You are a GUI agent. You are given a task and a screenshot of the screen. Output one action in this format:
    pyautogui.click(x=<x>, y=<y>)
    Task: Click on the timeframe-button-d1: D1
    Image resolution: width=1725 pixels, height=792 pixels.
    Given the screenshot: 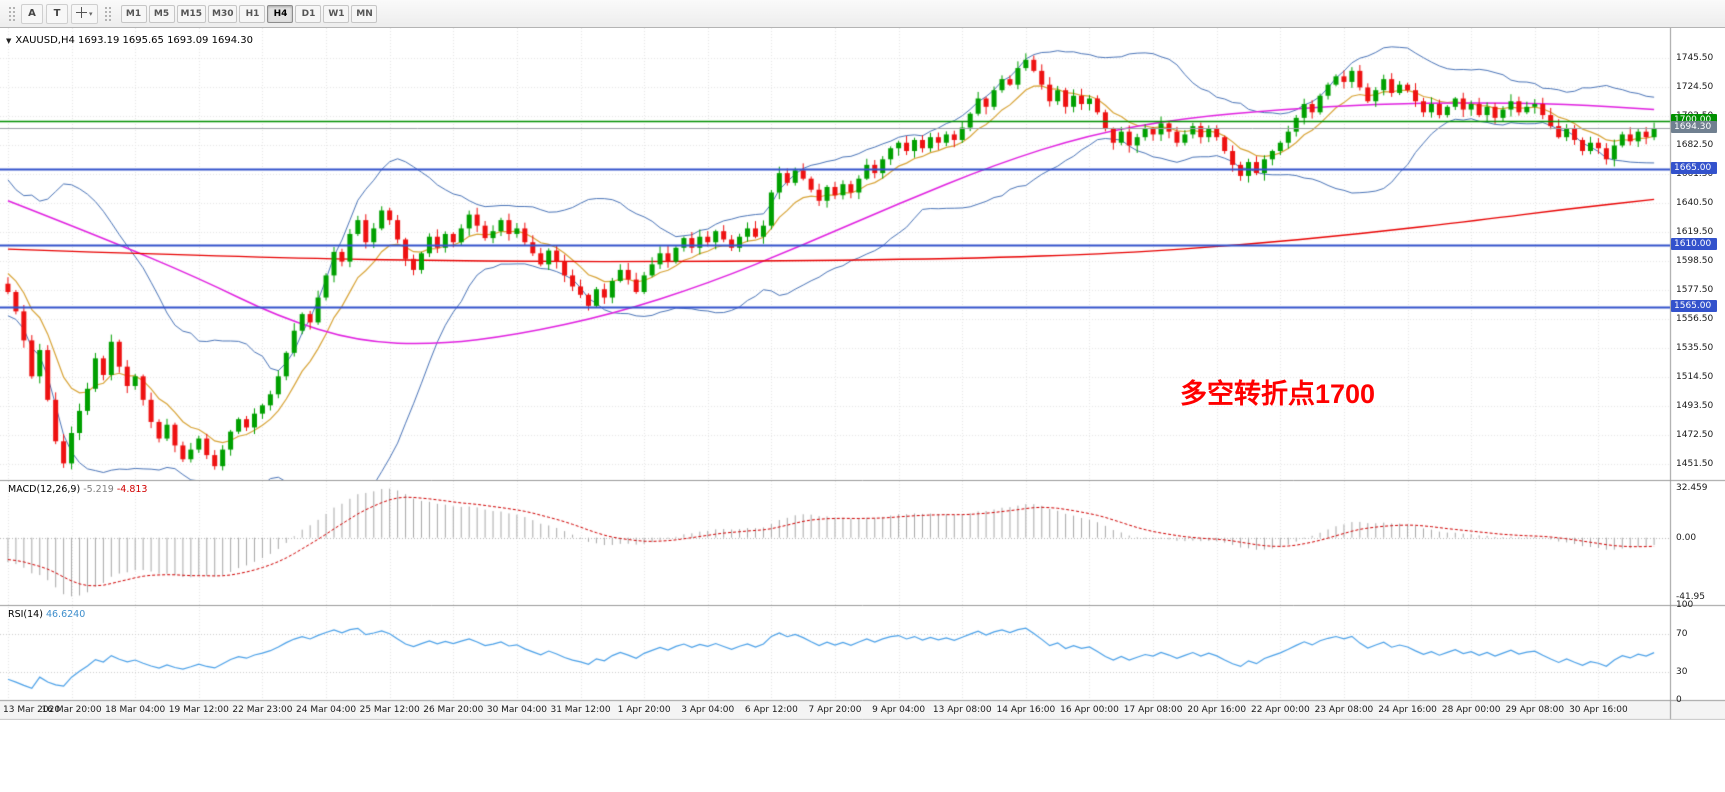 What is the action you would take?
    pyautogui.click(x=308, y=13)
    